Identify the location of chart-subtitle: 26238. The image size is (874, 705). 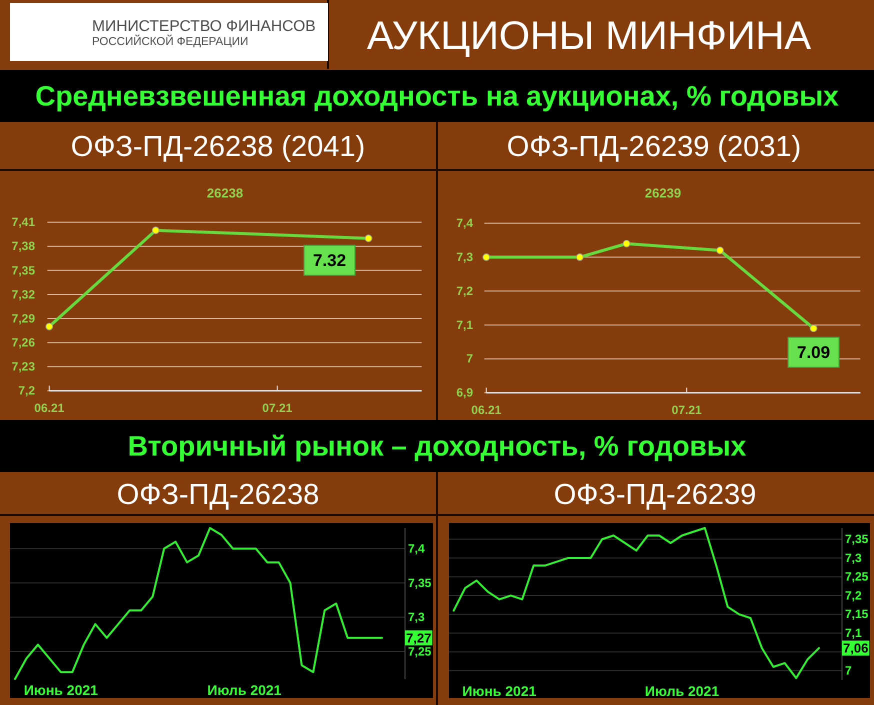
(225, 193).